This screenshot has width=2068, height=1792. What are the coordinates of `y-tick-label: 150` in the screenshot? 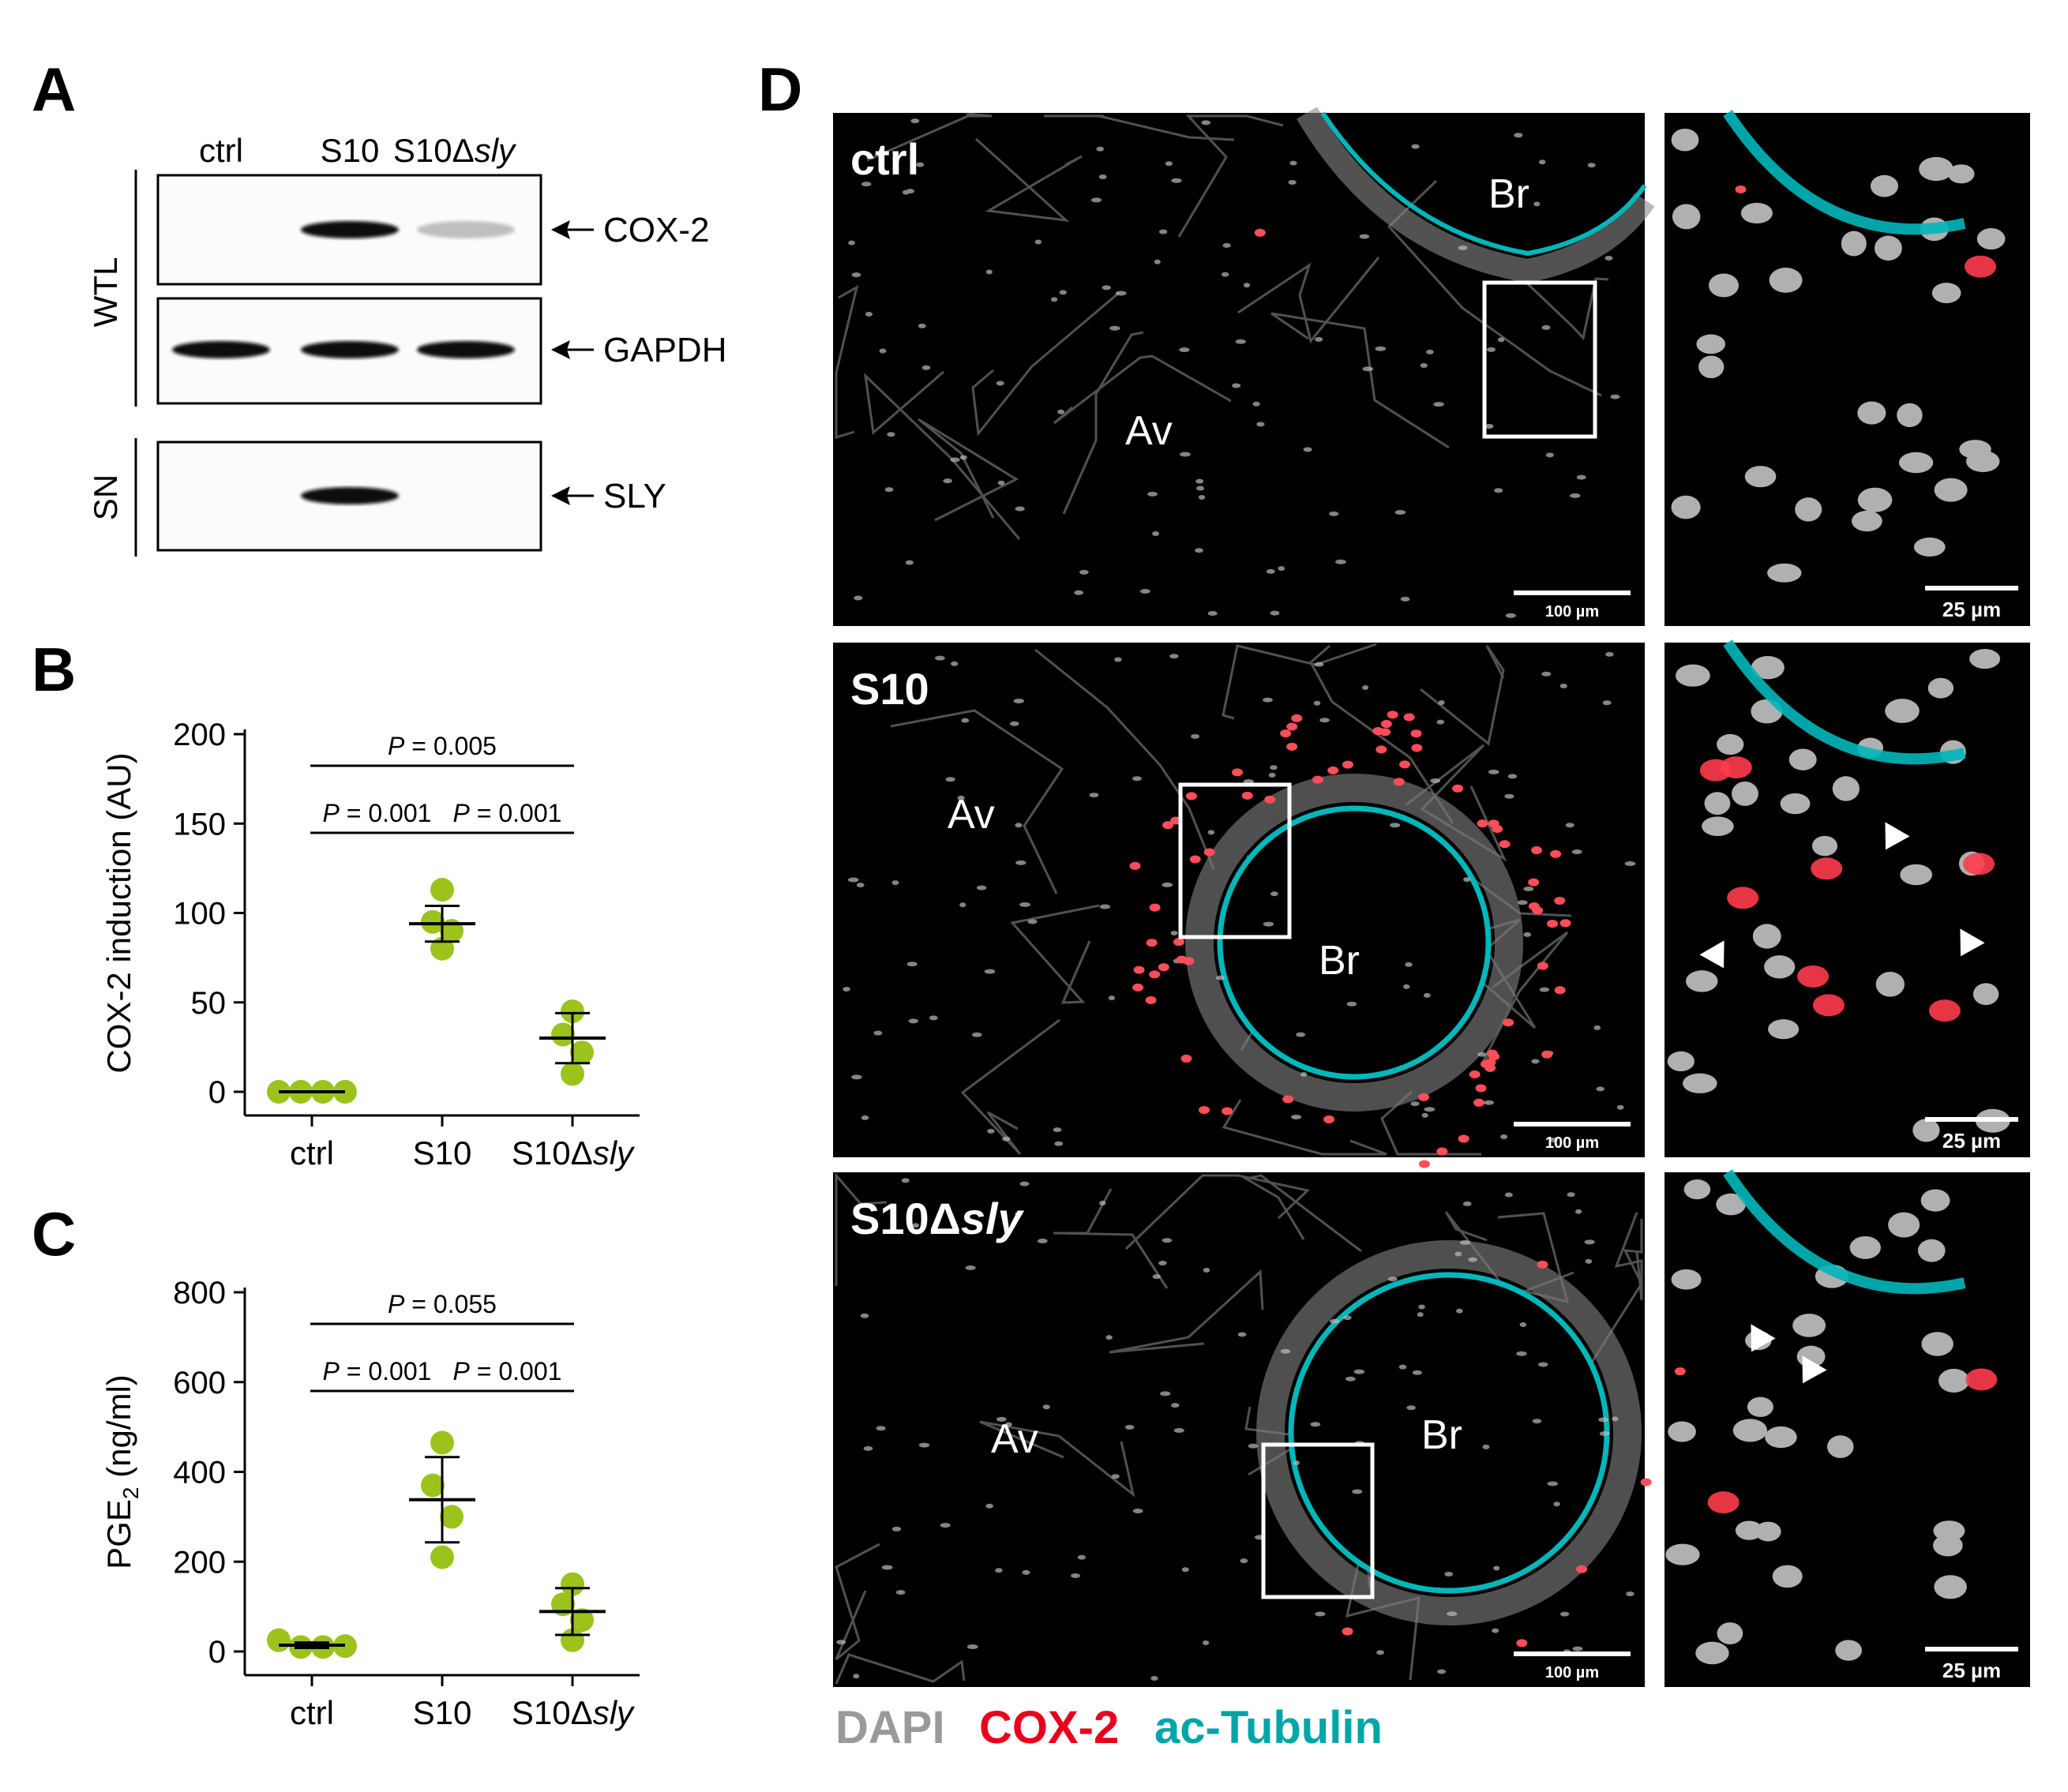 It's located at (200, 824).